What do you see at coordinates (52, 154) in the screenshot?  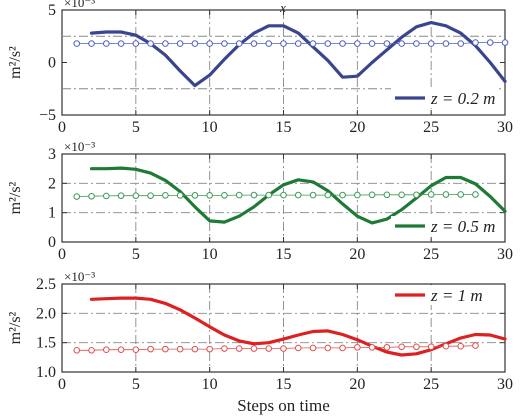 I see `y-tick-label: 3` at bounding box center [52, 154].